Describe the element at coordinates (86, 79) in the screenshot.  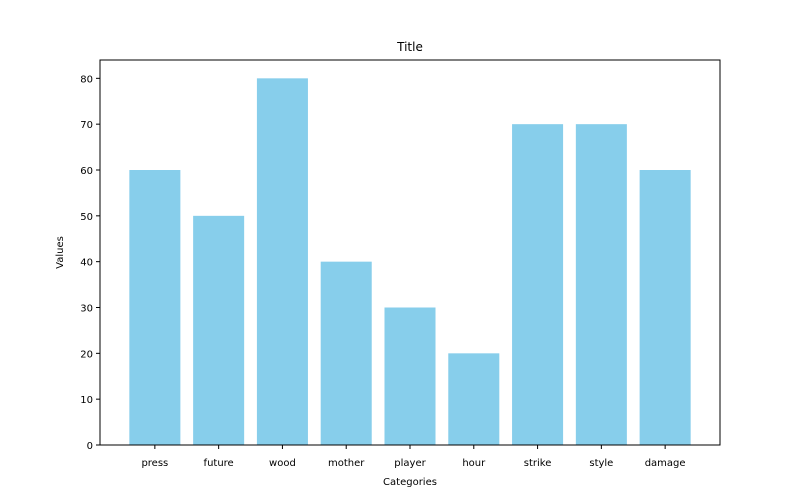
I see `y-tick-label: 80` at that location.